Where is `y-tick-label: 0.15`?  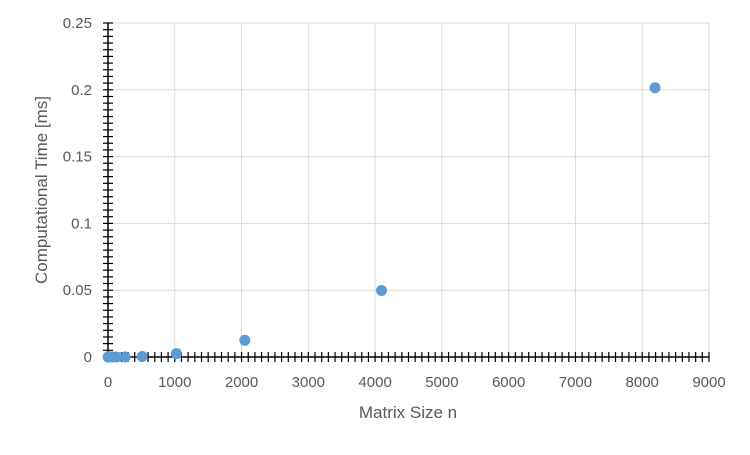
y-tick-label: 0.15 is located at coordinates (77, 157).